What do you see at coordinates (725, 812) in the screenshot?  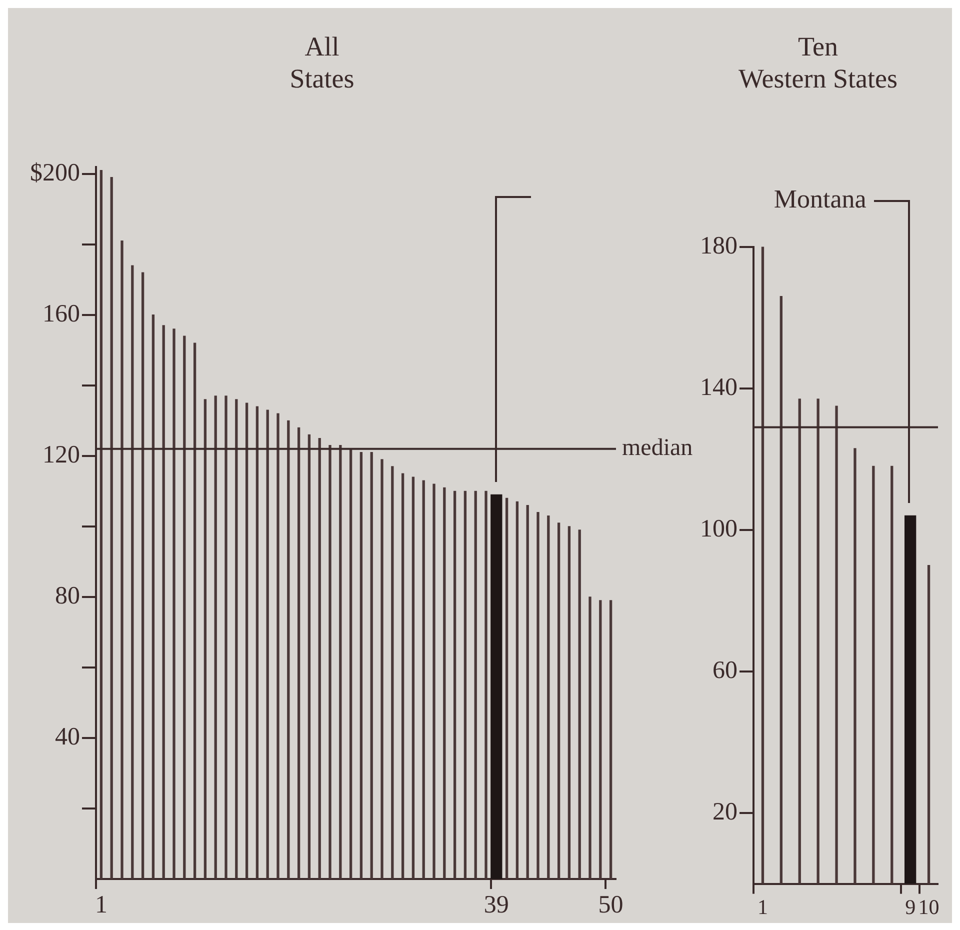 I see `y-tick-label: 20` at bounding box center [725, 812].